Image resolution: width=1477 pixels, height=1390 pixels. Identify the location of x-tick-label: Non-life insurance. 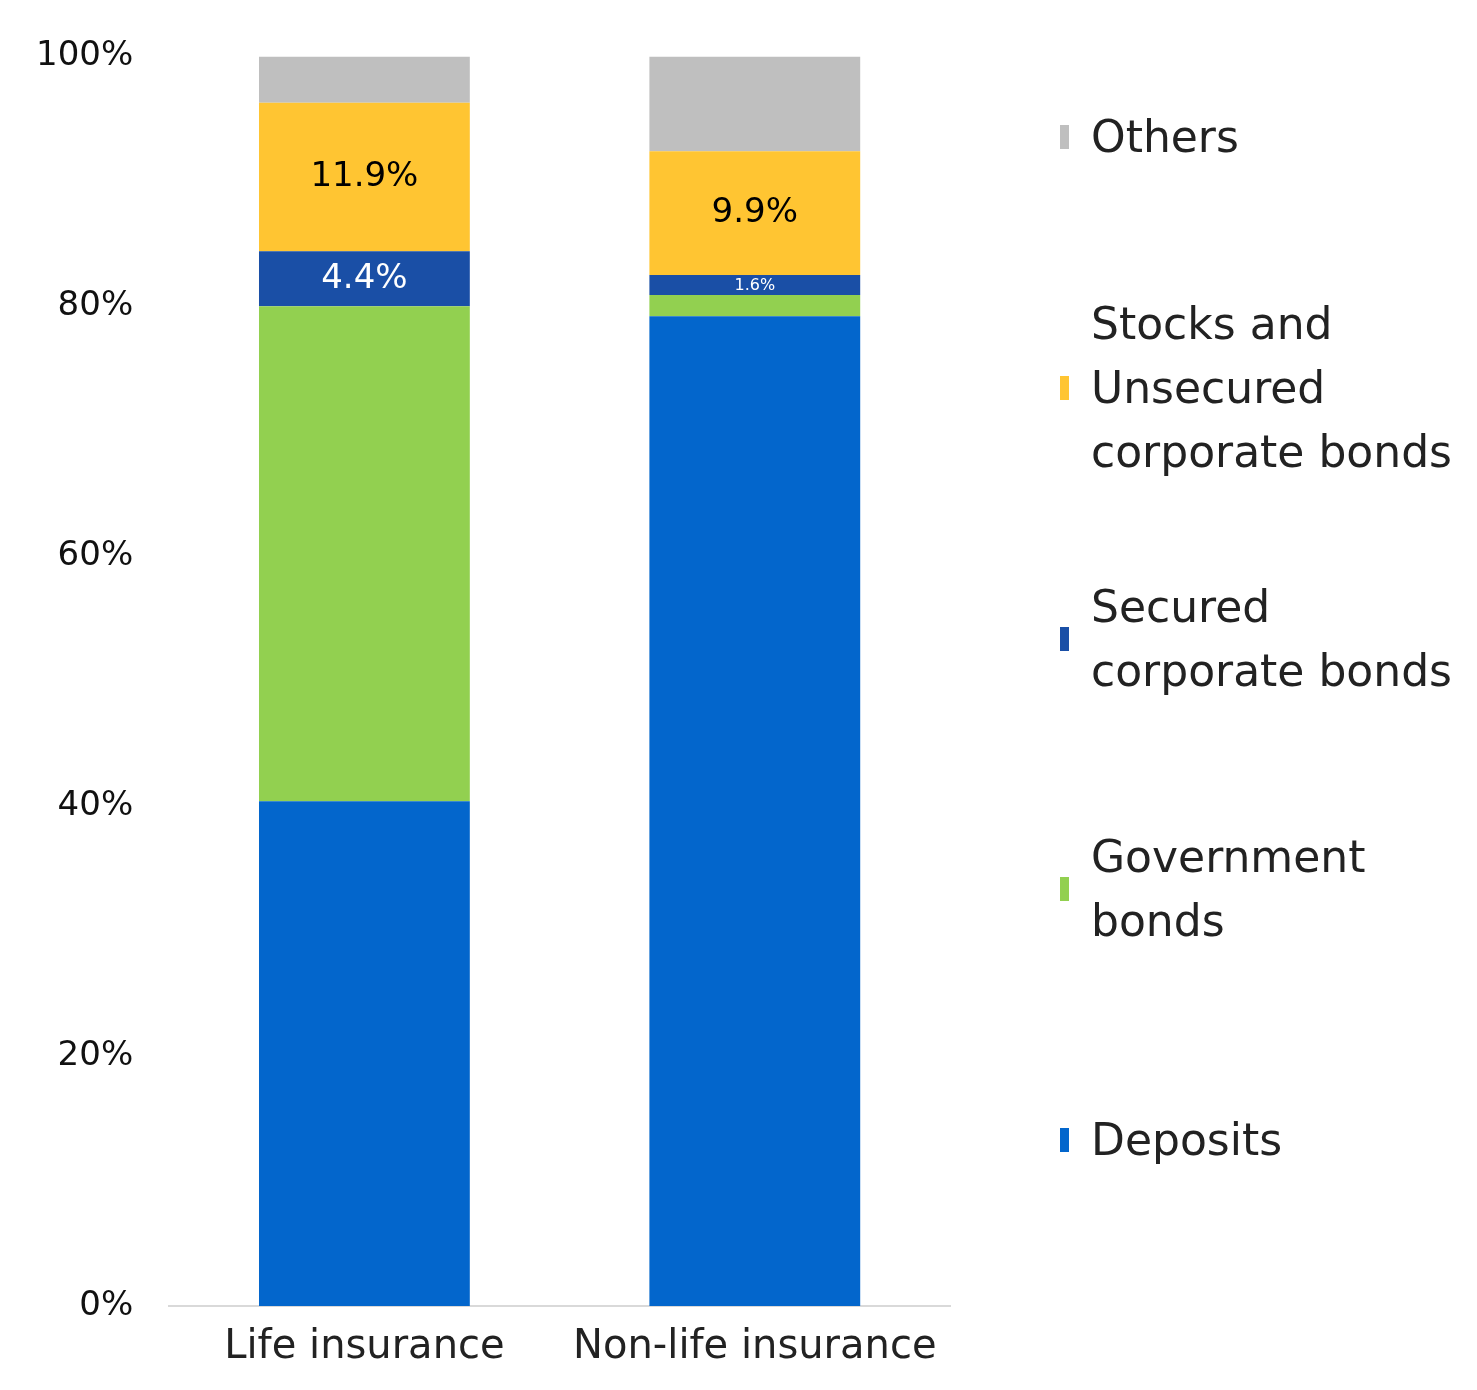
(755, 1344).